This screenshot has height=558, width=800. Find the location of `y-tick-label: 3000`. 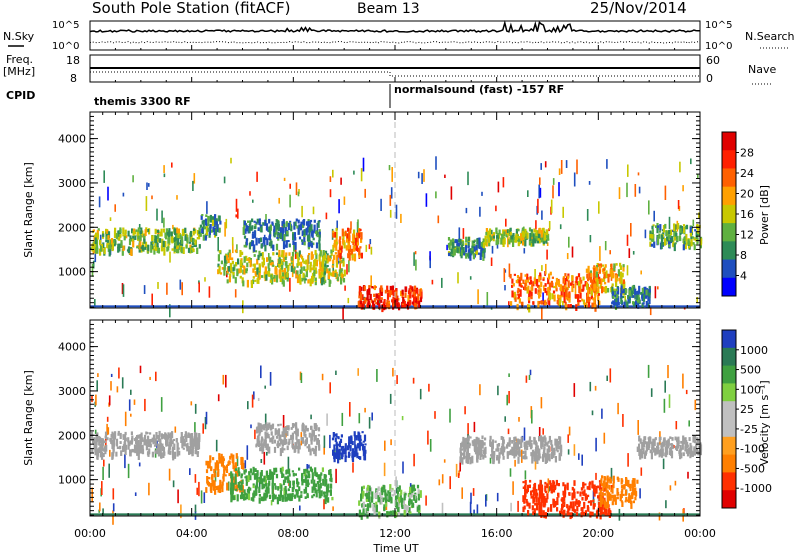

y-tick-label: 3000 is located at coordinates (72, 183).